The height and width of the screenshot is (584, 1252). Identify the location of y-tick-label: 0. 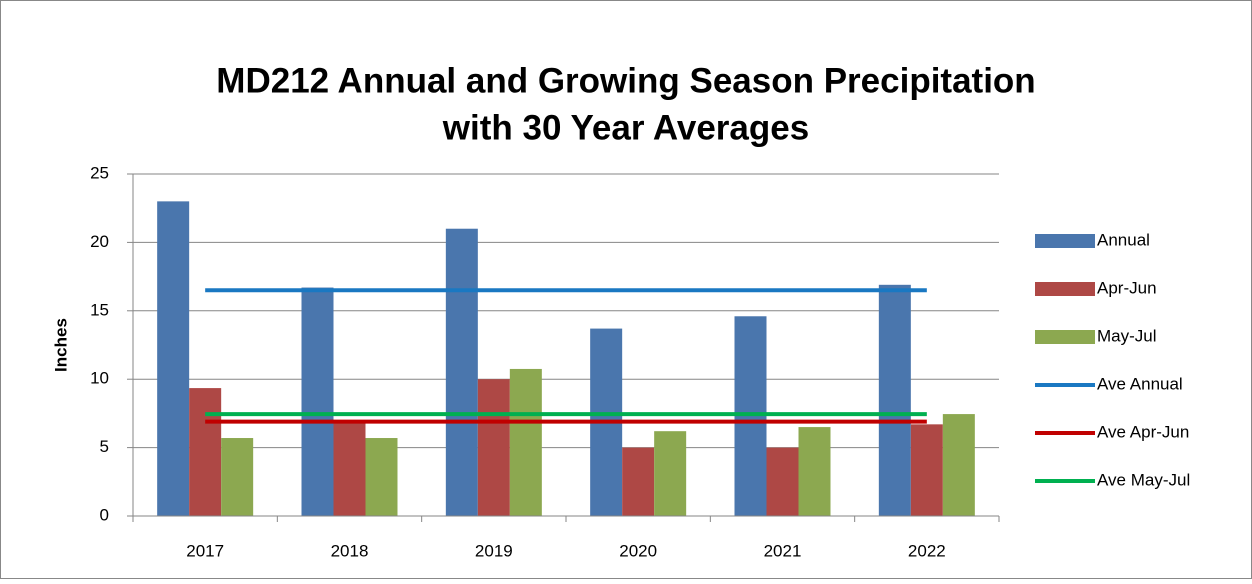
(104, 514).